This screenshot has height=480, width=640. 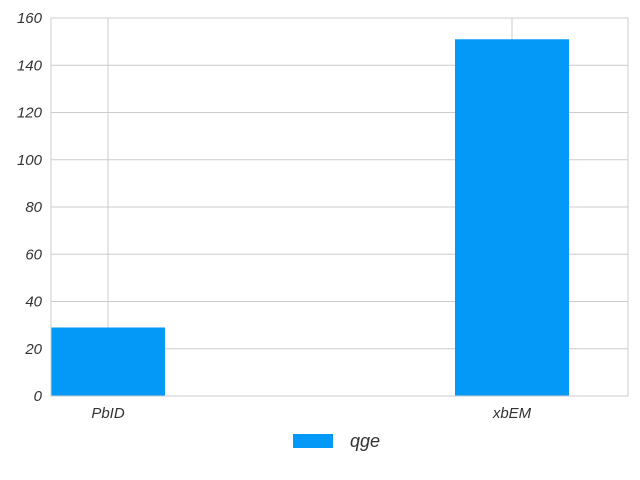 What do you see at coordinates (365, 441) in the screenshot?
I see `legend-label: qge` at bounding box center [365, 441].